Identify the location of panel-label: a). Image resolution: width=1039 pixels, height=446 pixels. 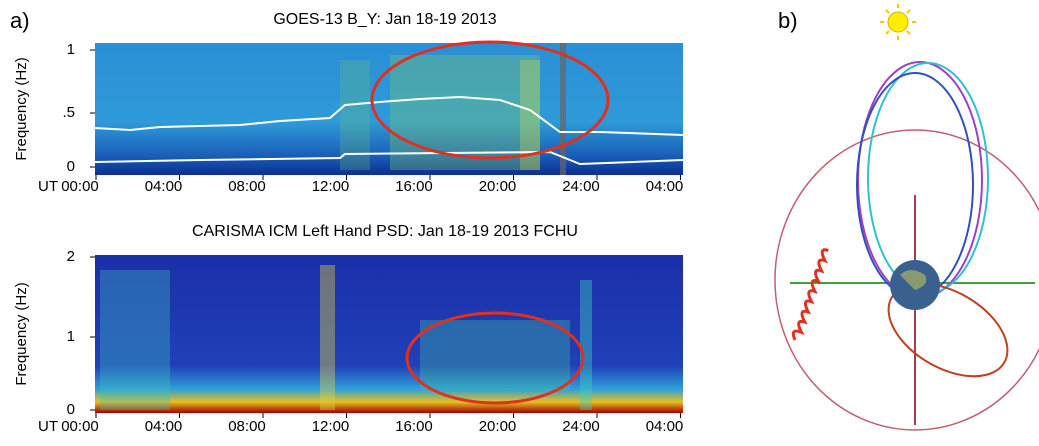
(20, 20).